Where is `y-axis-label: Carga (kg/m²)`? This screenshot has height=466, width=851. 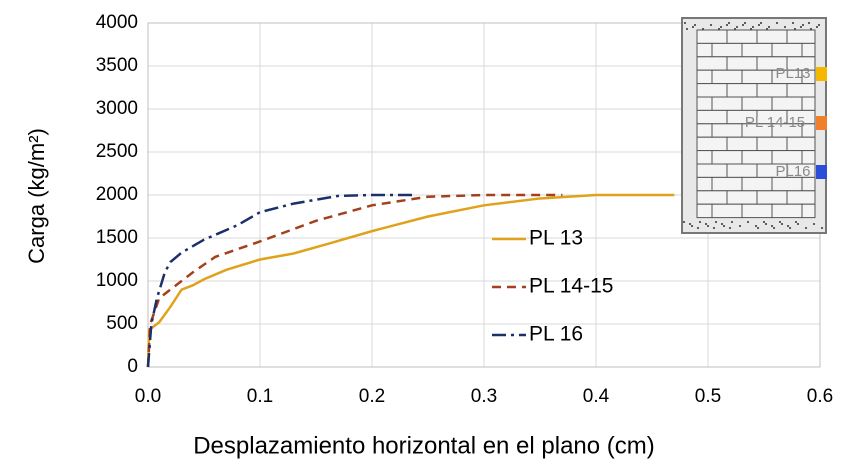 y-axis-label: Carga (kg/m²) is located at coordinates (36, 196).